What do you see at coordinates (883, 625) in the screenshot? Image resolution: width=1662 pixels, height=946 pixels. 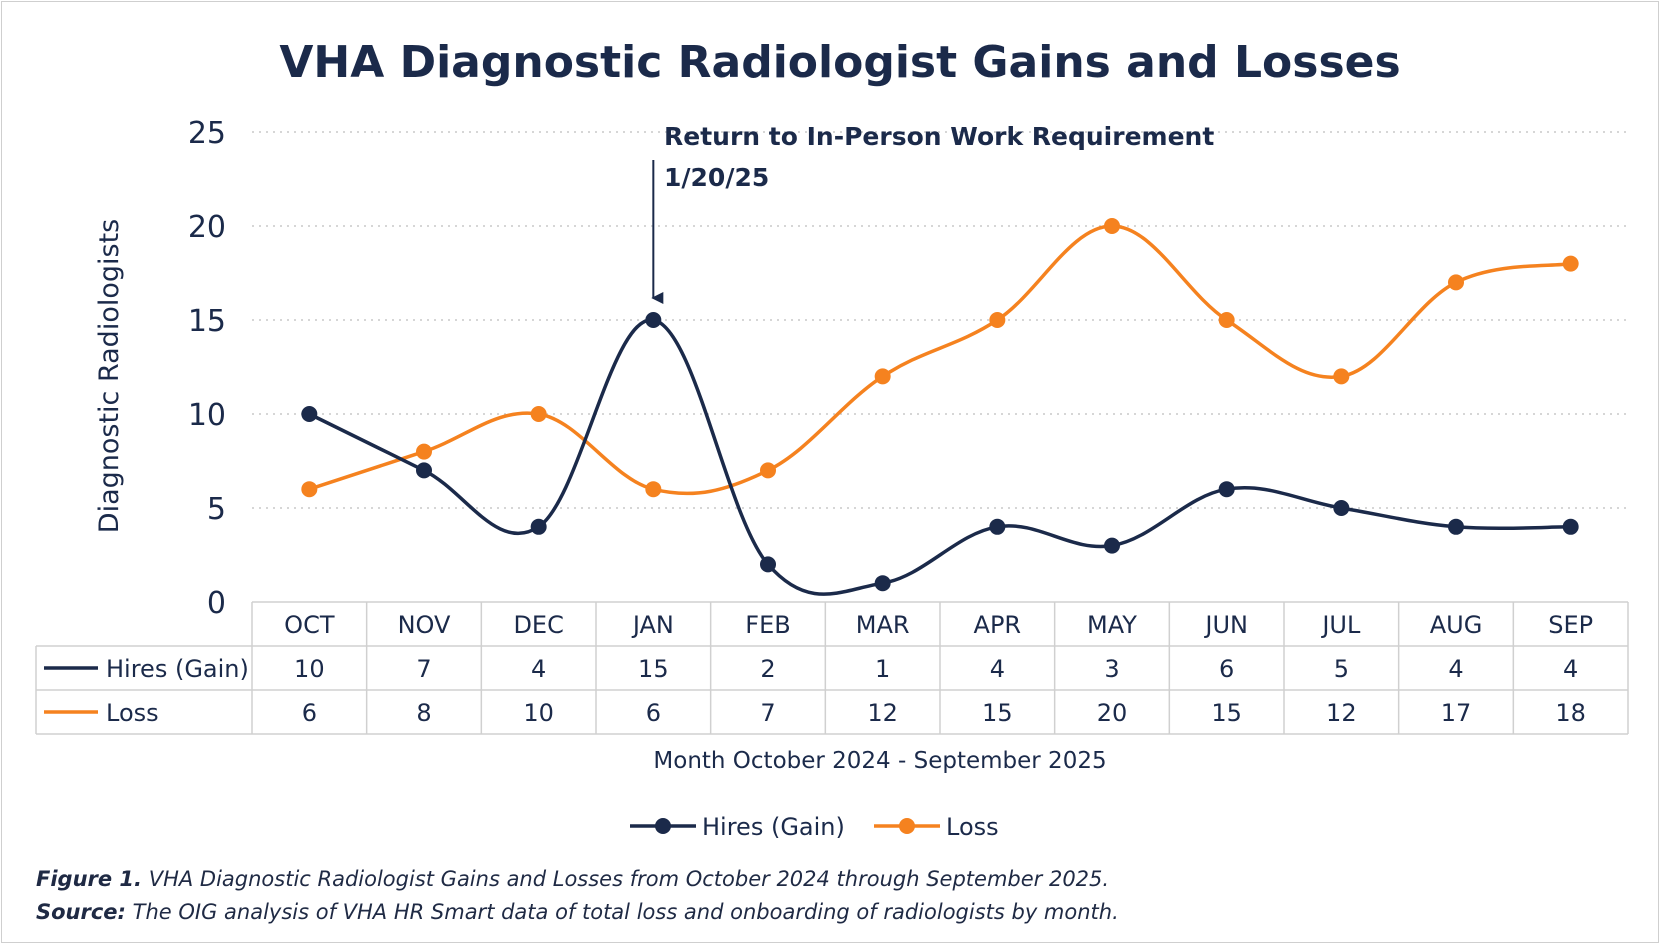 I see `x-tick-label: MAR` at bounding box center [883, 625].